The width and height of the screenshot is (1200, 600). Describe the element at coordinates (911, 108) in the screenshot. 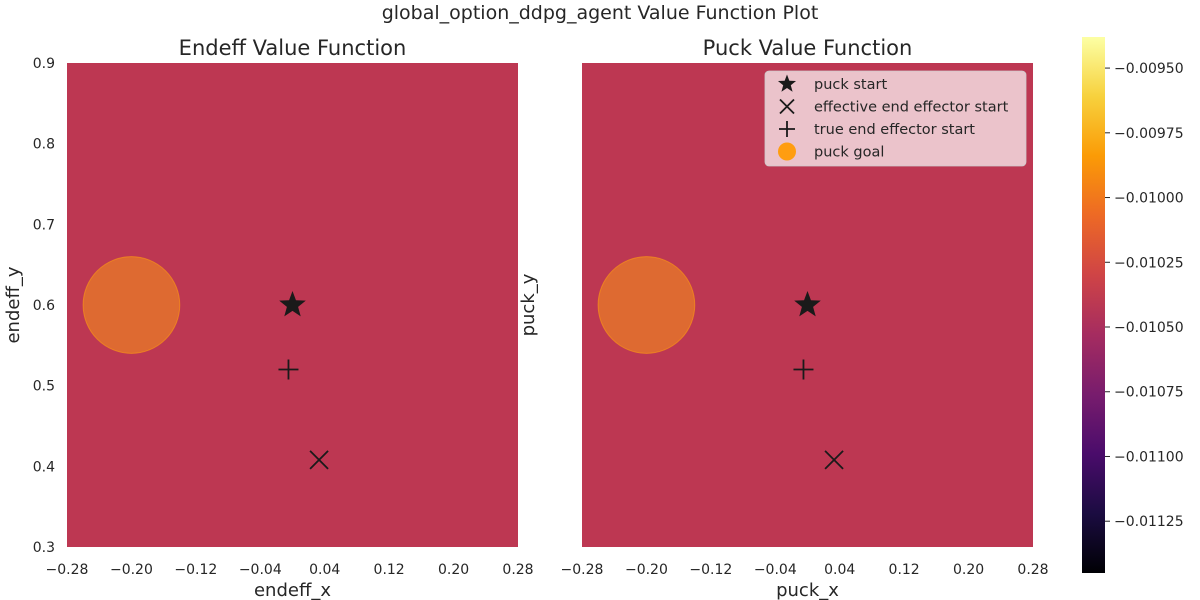

I see `legend-entry-label: effective end effector start` at that location.